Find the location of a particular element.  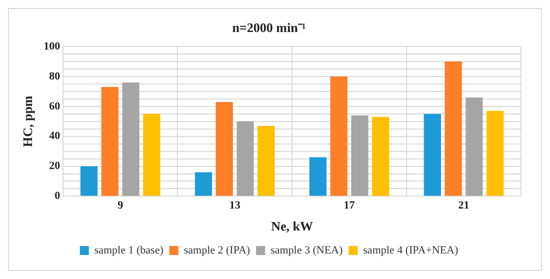

x-tick-label: 17 is located at coordinates (350, 206).